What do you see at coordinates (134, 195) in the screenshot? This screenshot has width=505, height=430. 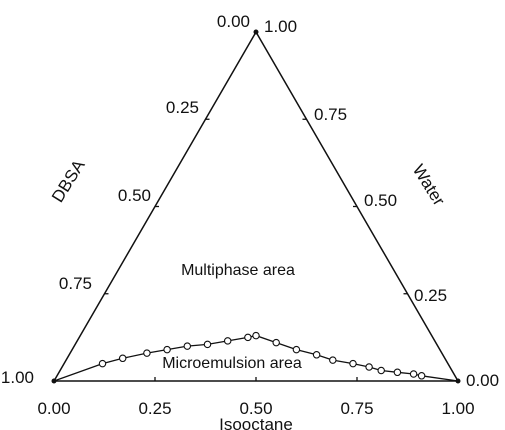 I see `left-tick-2: 0.50` at bounding box center [134, 195].